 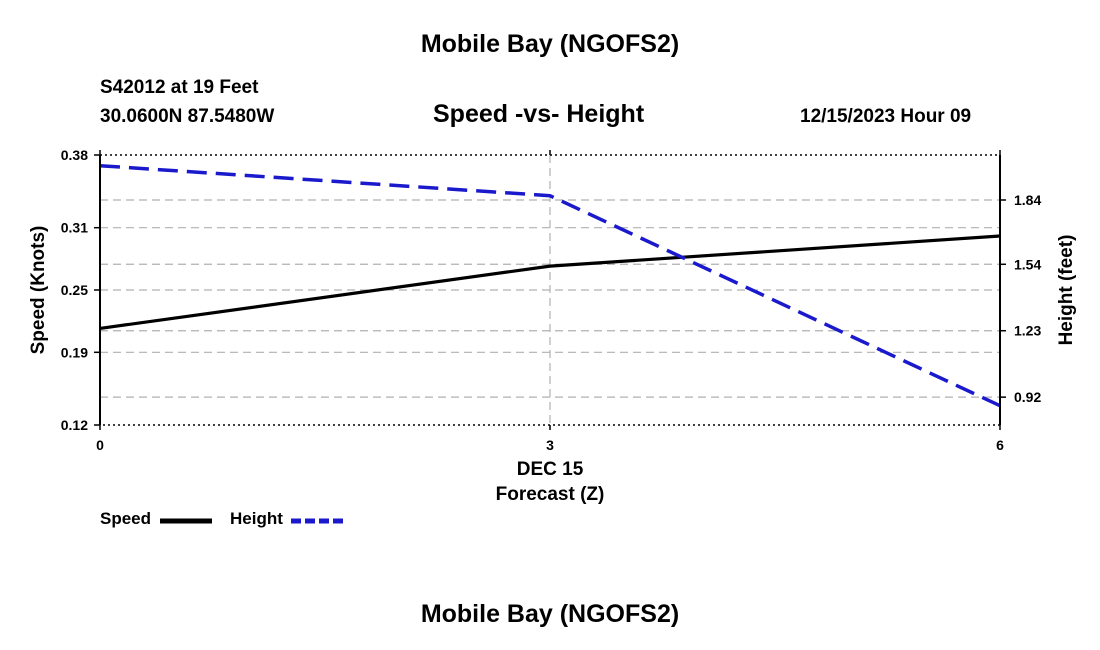 I want to click on y-tick-label: 0.38, so click(x=74, y=155).